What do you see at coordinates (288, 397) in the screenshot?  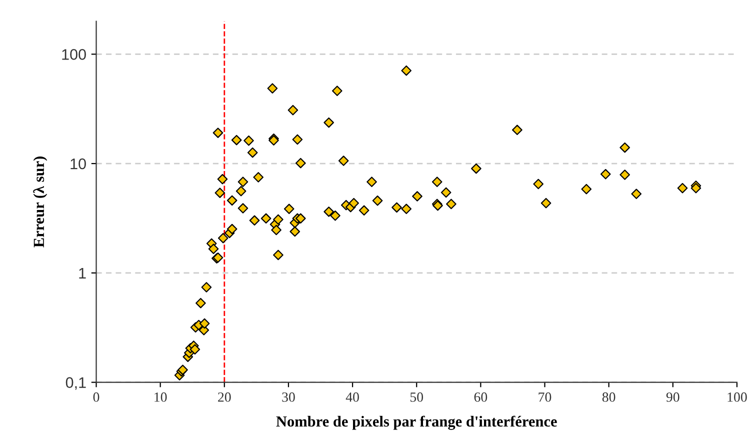 I see `x-tick-label: 30` at bounding box center [288, 397].